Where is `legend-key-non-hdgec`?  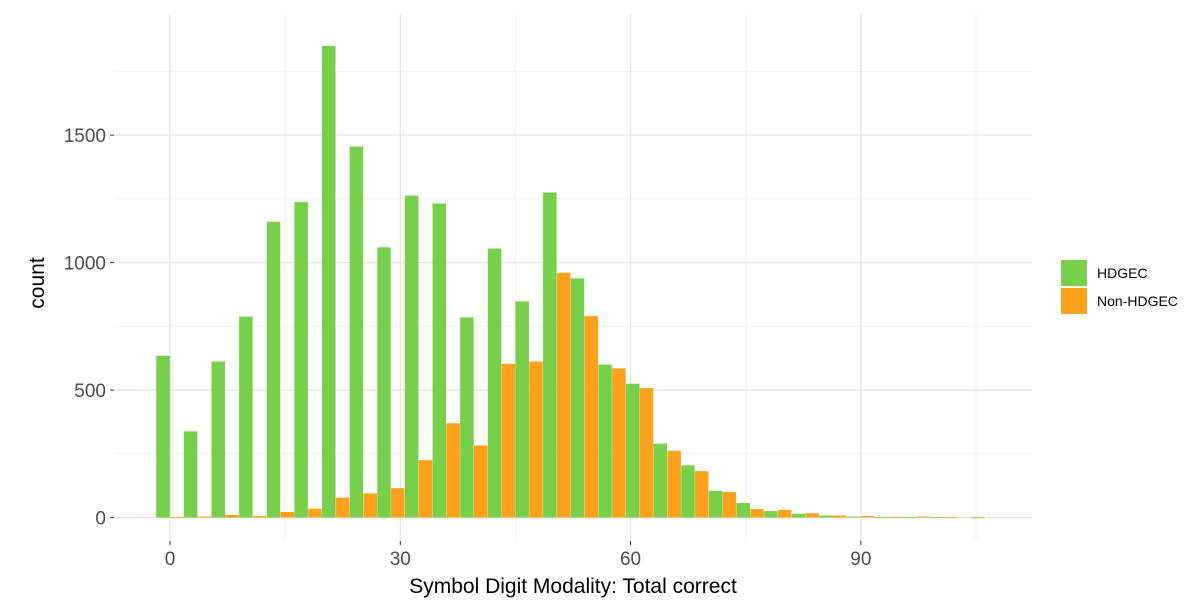
legend-key-non-hdgec is located at coordinates (1074, 301).